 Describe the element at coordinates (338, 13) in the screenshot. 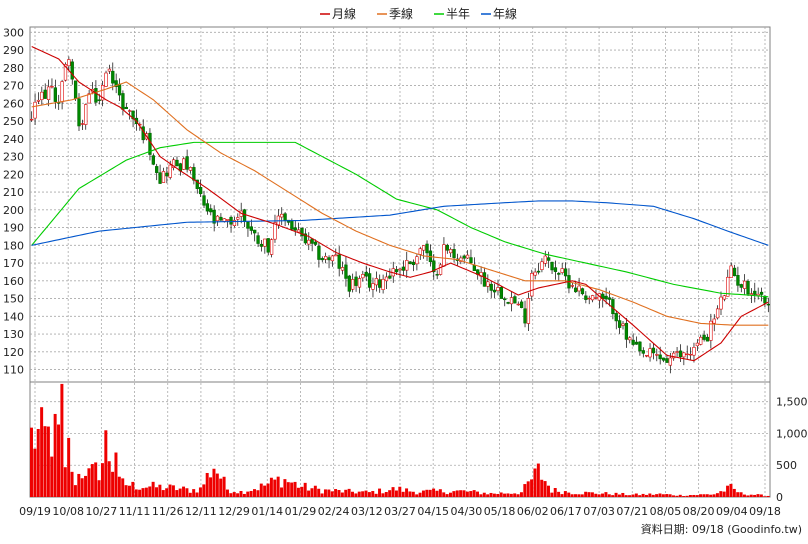

I see `legend-item: 月線` at that location.